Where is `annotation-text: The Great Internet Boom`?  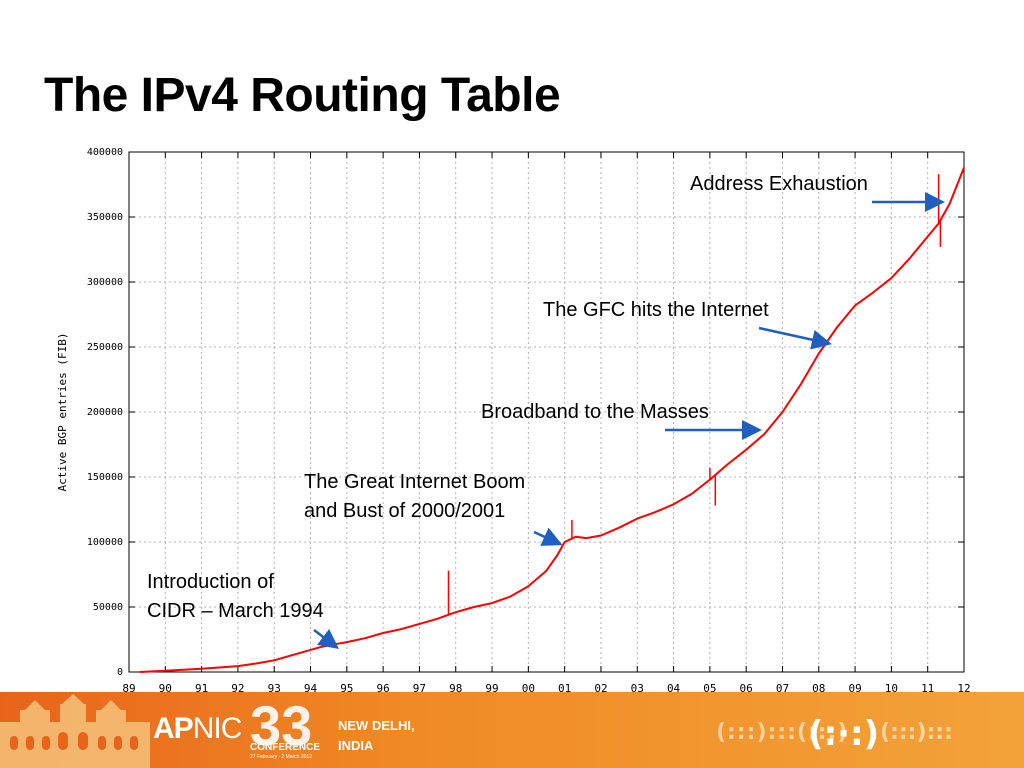 annotation-text: The Great Internet Boom is located at coordinates (414, 482).